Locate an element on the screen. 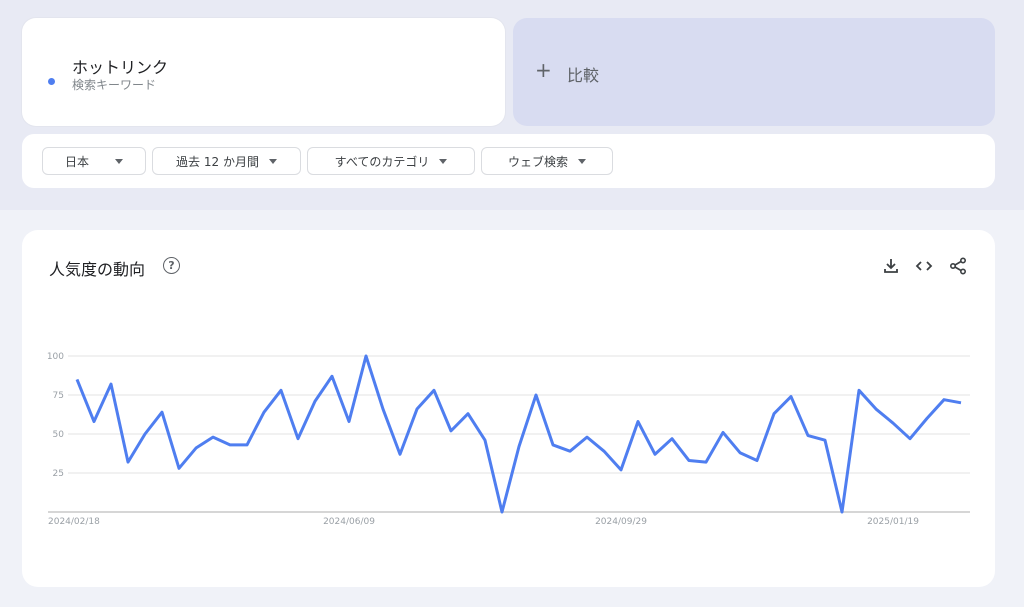 The width and height of the screenshot is (1024, 607). filter-label: 日本 is located at coordinates (76, 161).